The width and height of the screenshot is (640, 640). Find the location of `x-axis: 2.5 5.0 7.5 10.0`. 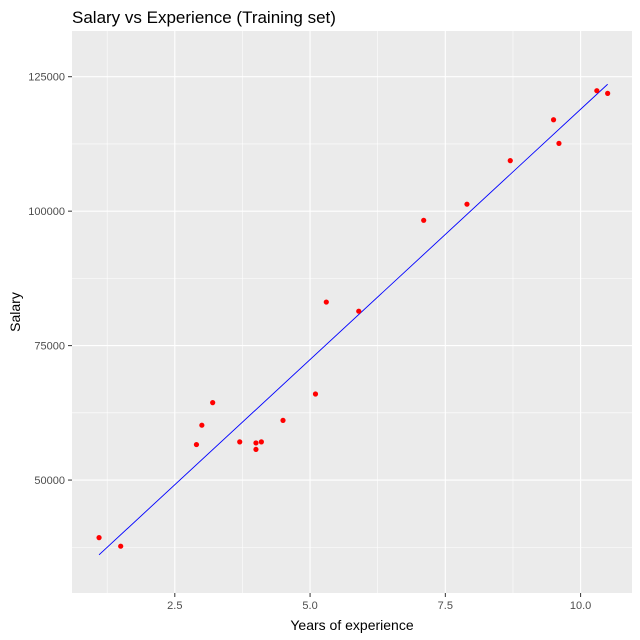

x-axis: 2.5 5.0 7.5 10.0 is located at coordinates (379, 602).